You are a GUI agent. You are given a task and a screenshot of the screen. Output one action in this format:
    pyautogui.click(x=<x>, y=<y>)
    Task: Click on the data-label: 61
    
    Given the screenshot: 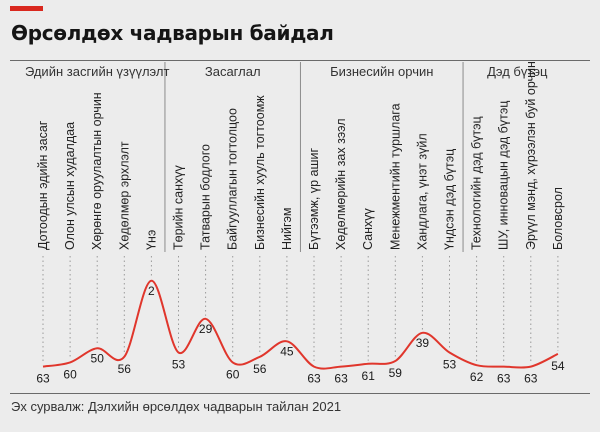 What is the action you would take?
    pyautogui.click(x=369, y=376)
    